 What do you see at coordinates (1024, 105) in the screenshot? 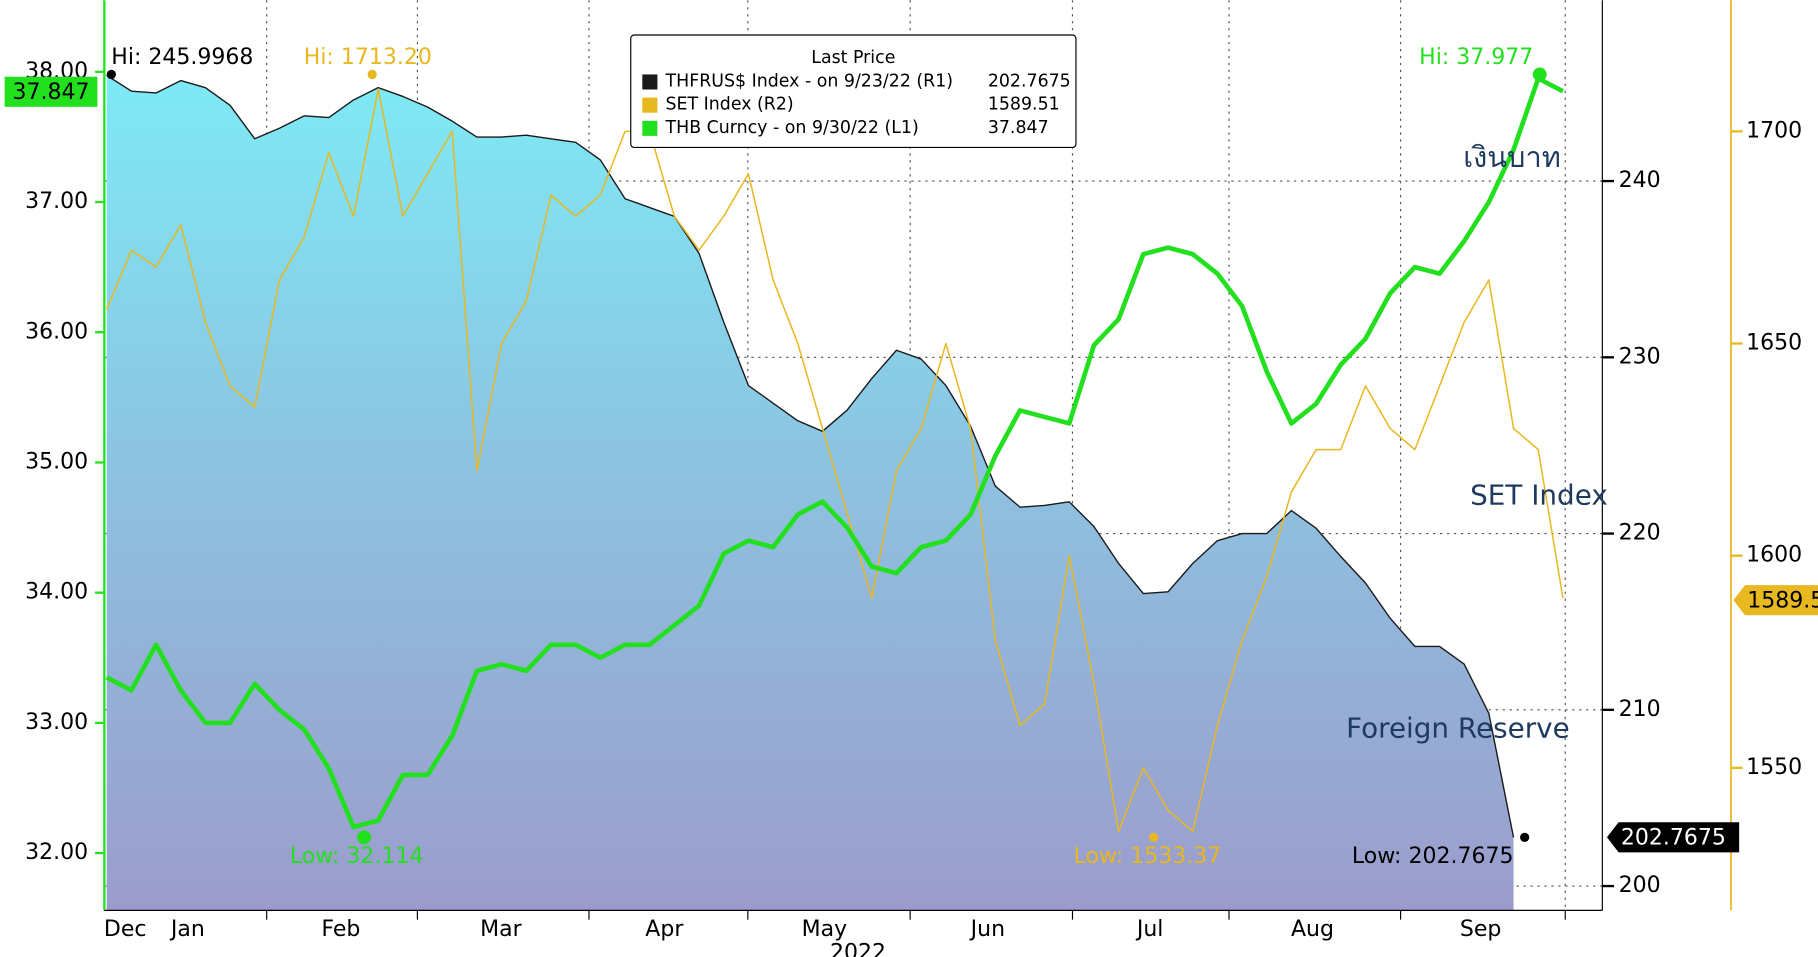
I see `legend-value: 1589.51` at bounding box center [1024, 105].